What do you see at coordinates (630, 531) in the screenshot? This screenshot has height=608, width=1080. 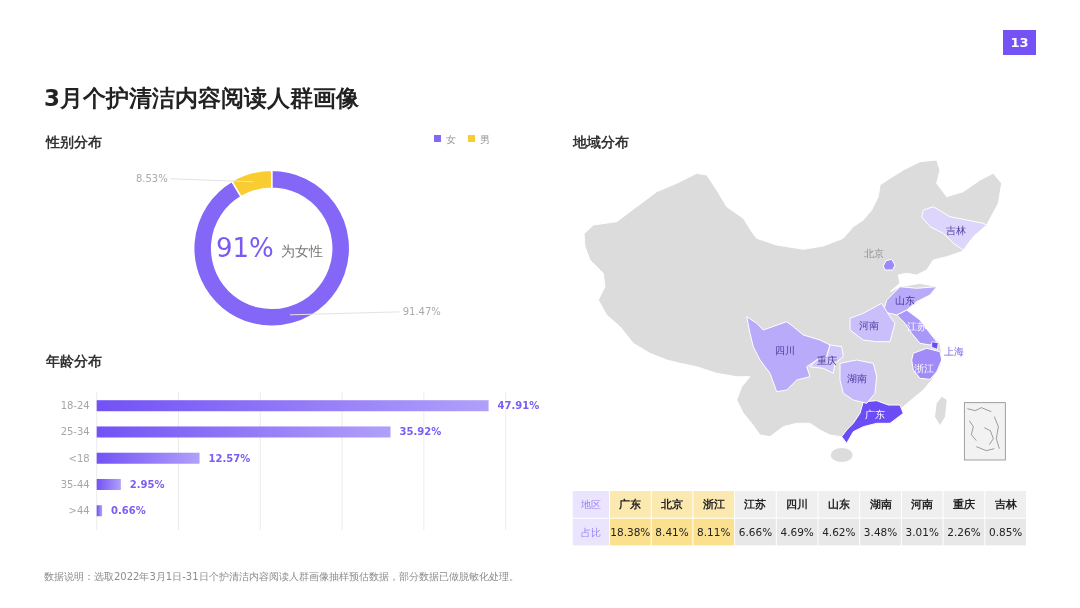 I see `data-label: 18.38%` at bounding box center [630, 531].